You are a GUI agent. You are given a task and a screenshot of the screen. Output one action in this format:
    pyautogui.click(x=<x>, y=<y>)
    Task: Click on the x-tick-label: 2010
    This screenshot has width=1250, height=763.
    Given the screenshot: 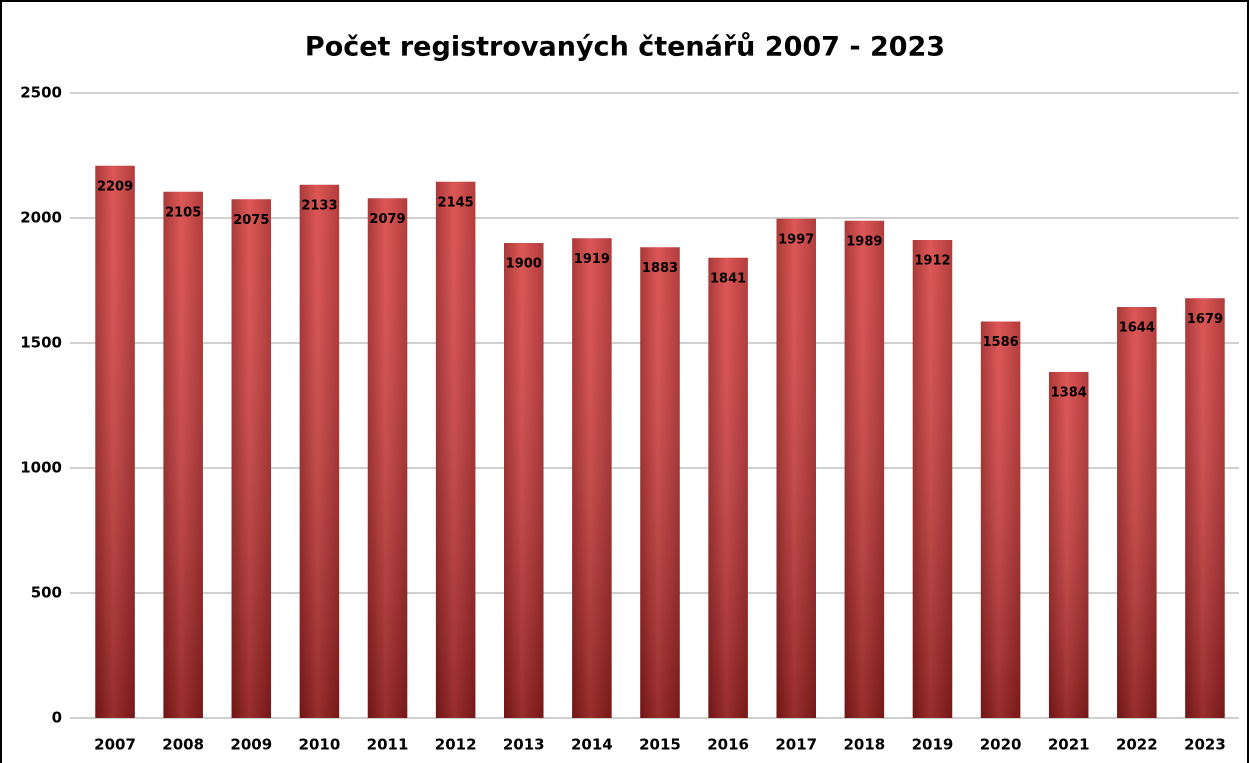 What is the action you would take?
    pyautogui.click(x=320, y=745)
    